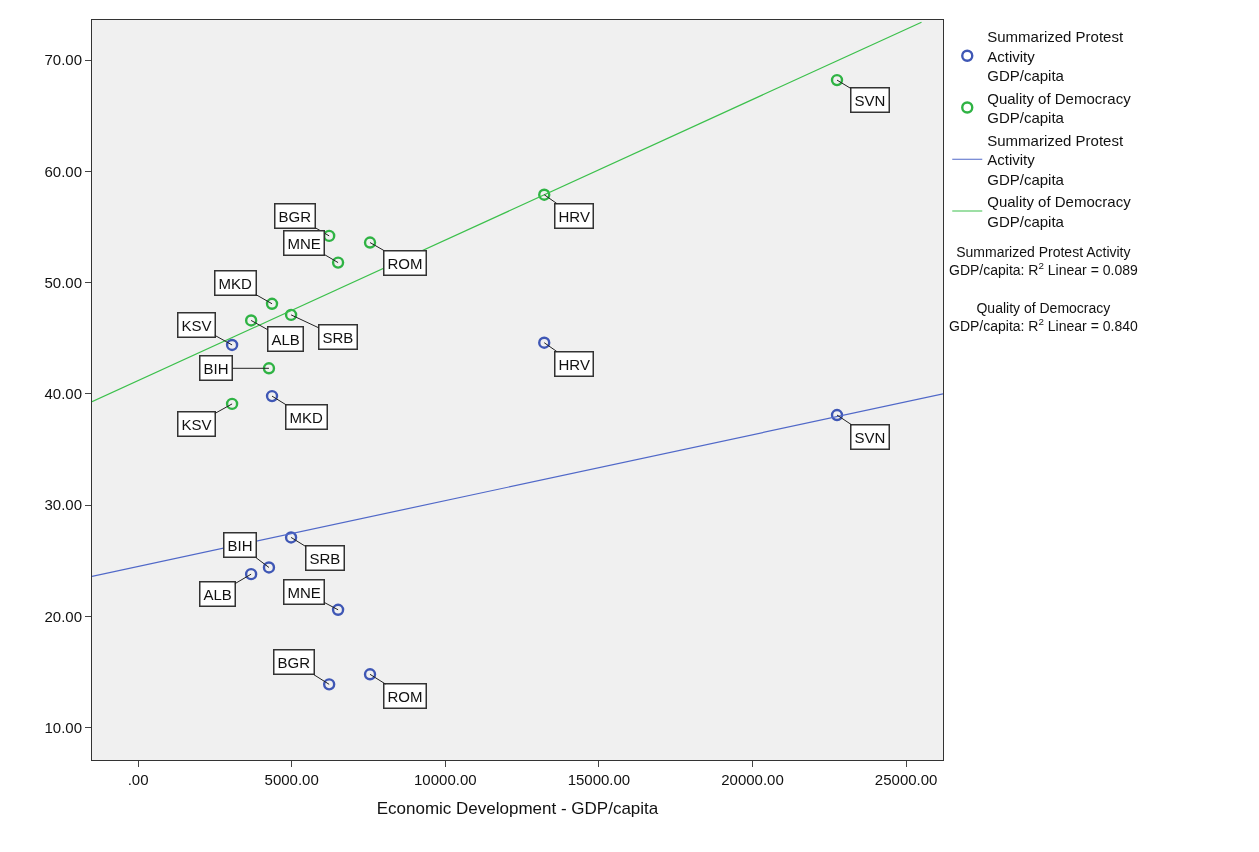  What do you see at coordinates (1043, 317) in the screenshot?
I see `text: Quality of Democracy GDP/capita: R$^{2}$ Linear = 0.840` at bounding box center [1043, 317].